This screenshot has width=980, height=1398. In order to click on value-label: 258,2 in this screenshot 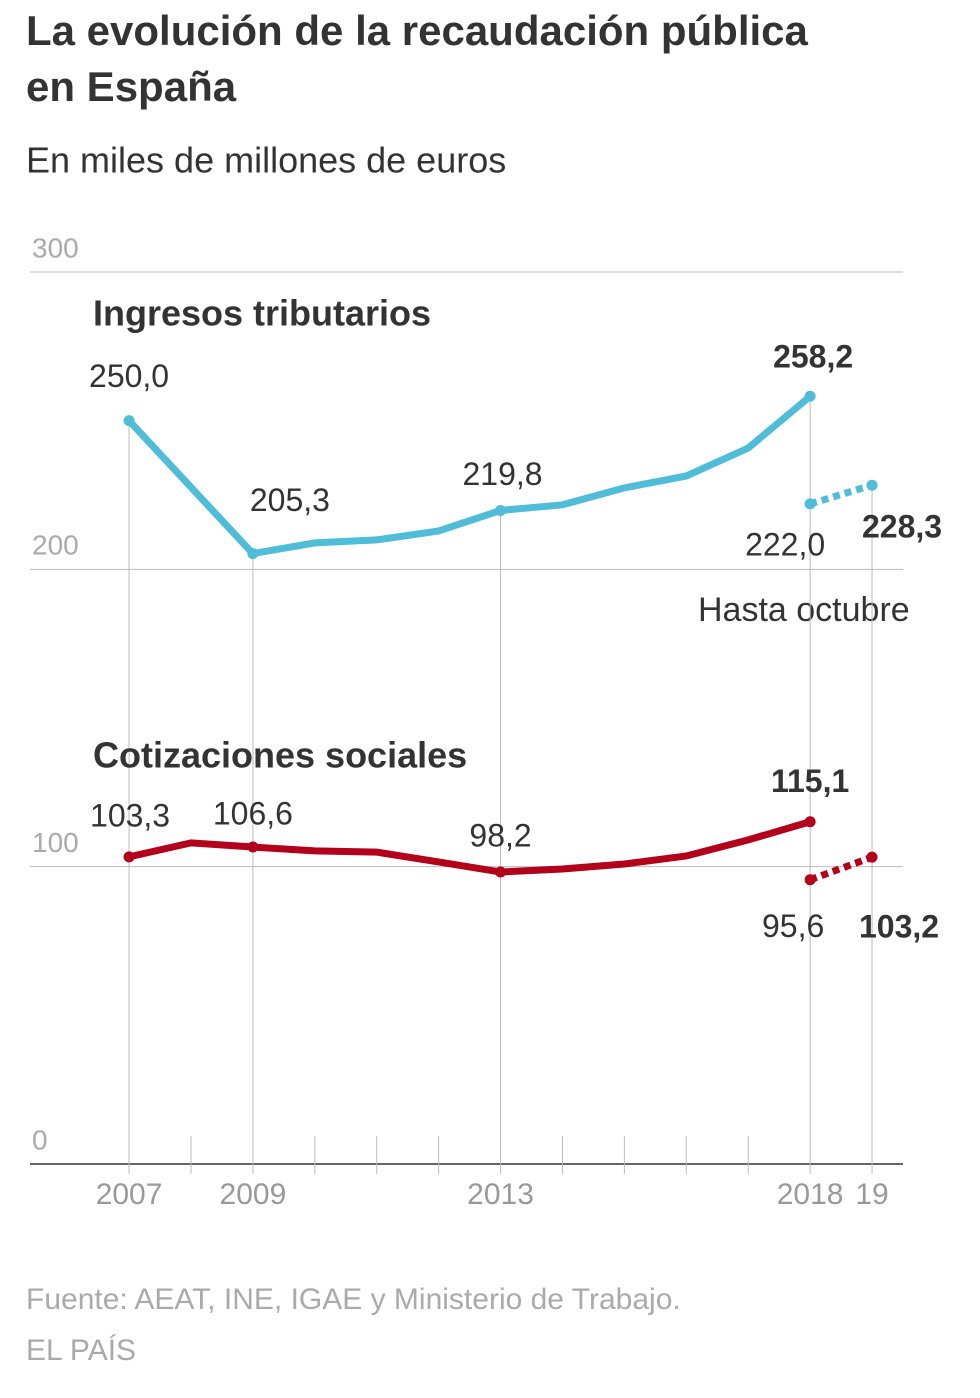, I will do `click(813, 357)`.